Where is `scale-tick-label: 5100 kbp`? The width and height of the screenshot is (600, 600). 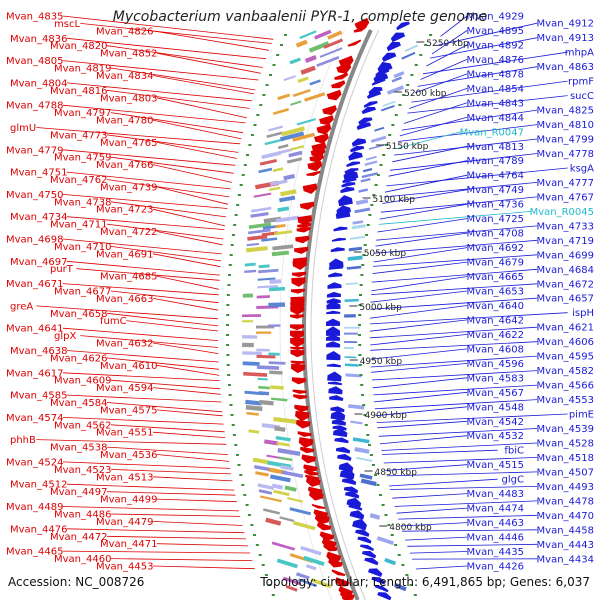
scale-tick-label: 5100 kbp is located at coordinates (394, 200).